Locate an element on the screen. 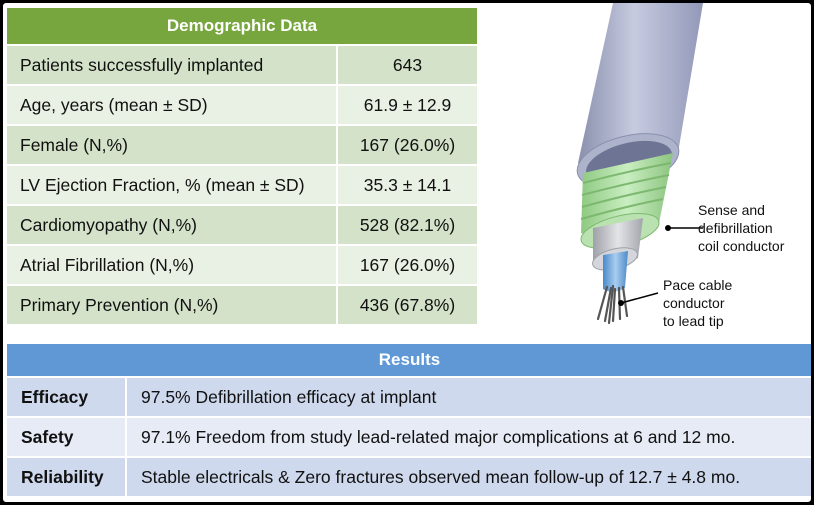 The width and height of the screenshot is (814, 505). pace-cable-callout: Pace cable conductor to lead tip is located at coordinates (697, 303).